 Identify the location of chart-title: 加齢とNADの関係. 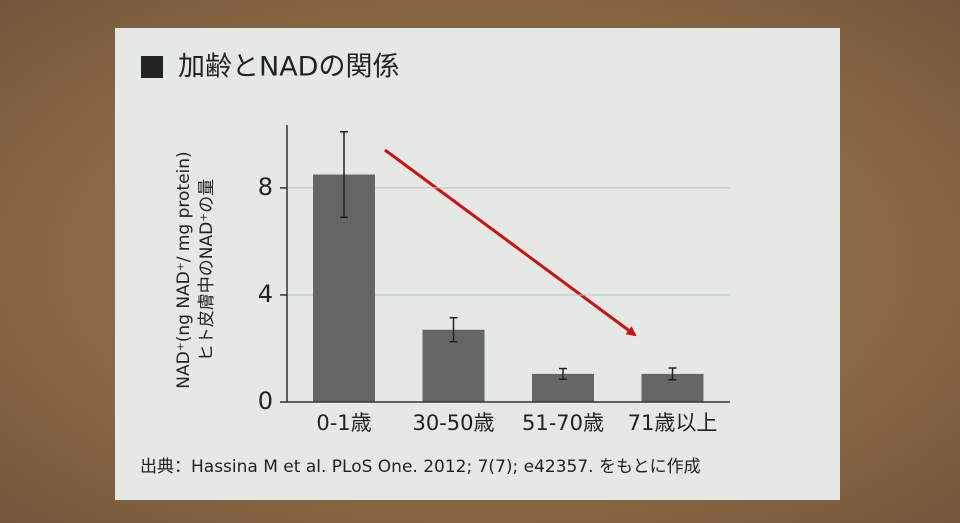
(288, 67).